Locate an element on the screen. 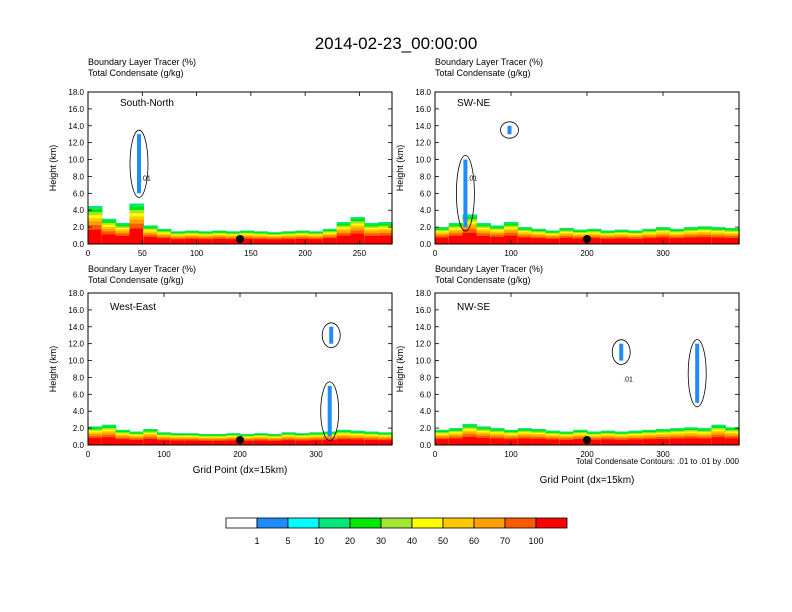  panel-label: SW-NE is located at coordinates (473, 103).